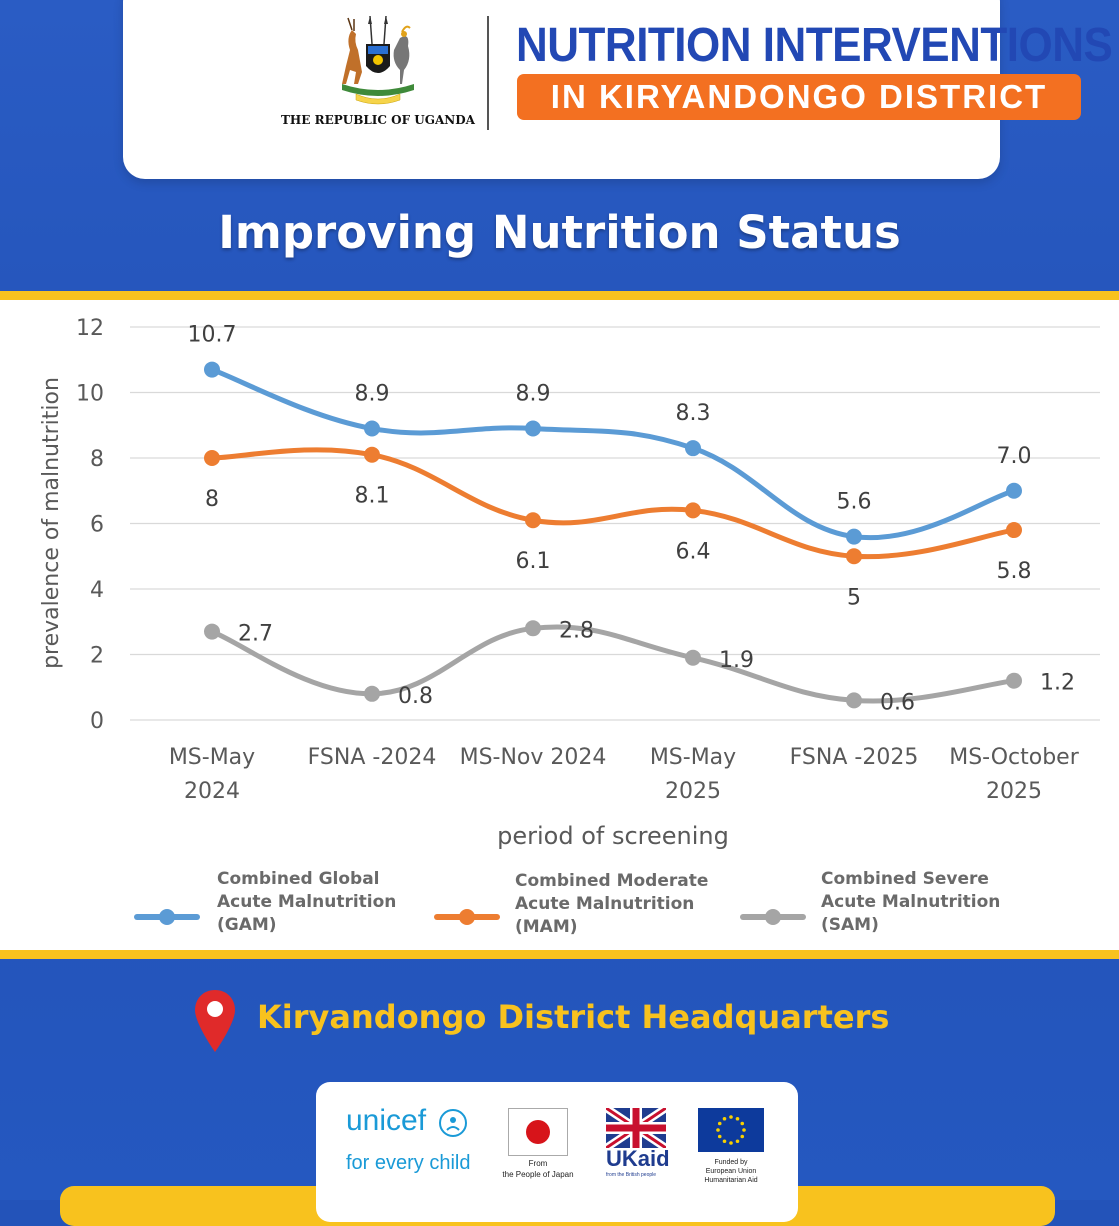 The width and height of the screenshot is (1119, 1226). I want to click on emblem-caption: THE REPUBLIC OF UGANDA, so click(378, 120).